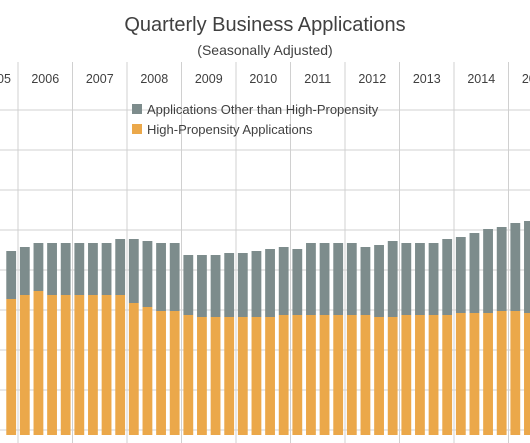 This screenshot has height=443, width=530. What do you see at coordinates (45, 79) in the screenshot?
I see `year-label: 2006` at bounding box center [45, 79].